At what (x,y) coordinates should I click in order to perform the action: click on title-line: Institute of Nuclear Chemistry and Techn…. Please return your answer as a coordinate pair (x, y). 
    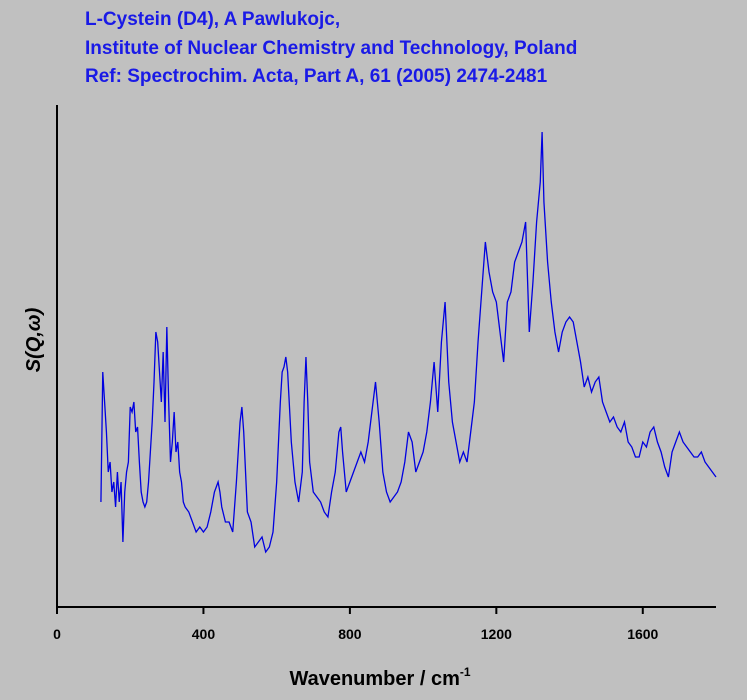
    Looking at the image, I should click on (331, 48).